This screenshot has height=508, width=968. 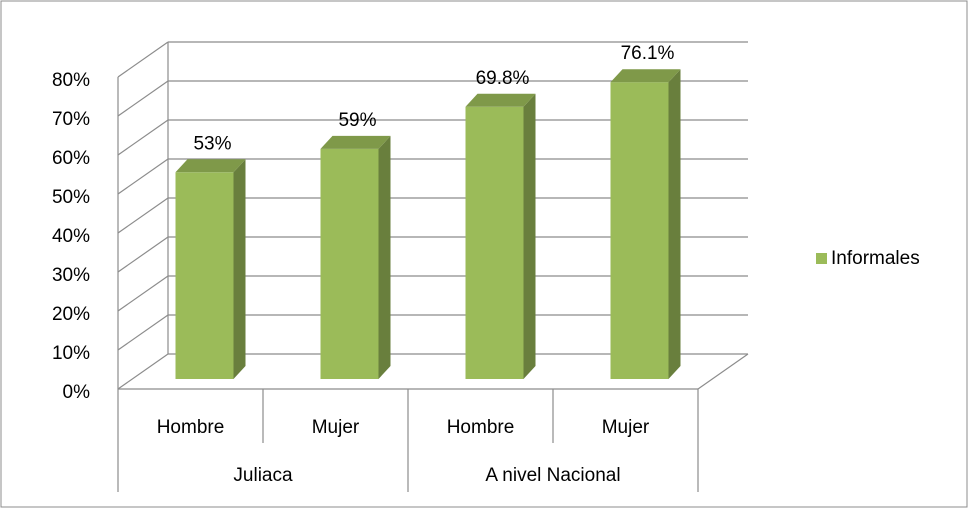 I want to click on group-label: A nivel Nacional, so click(x=552, y=475).